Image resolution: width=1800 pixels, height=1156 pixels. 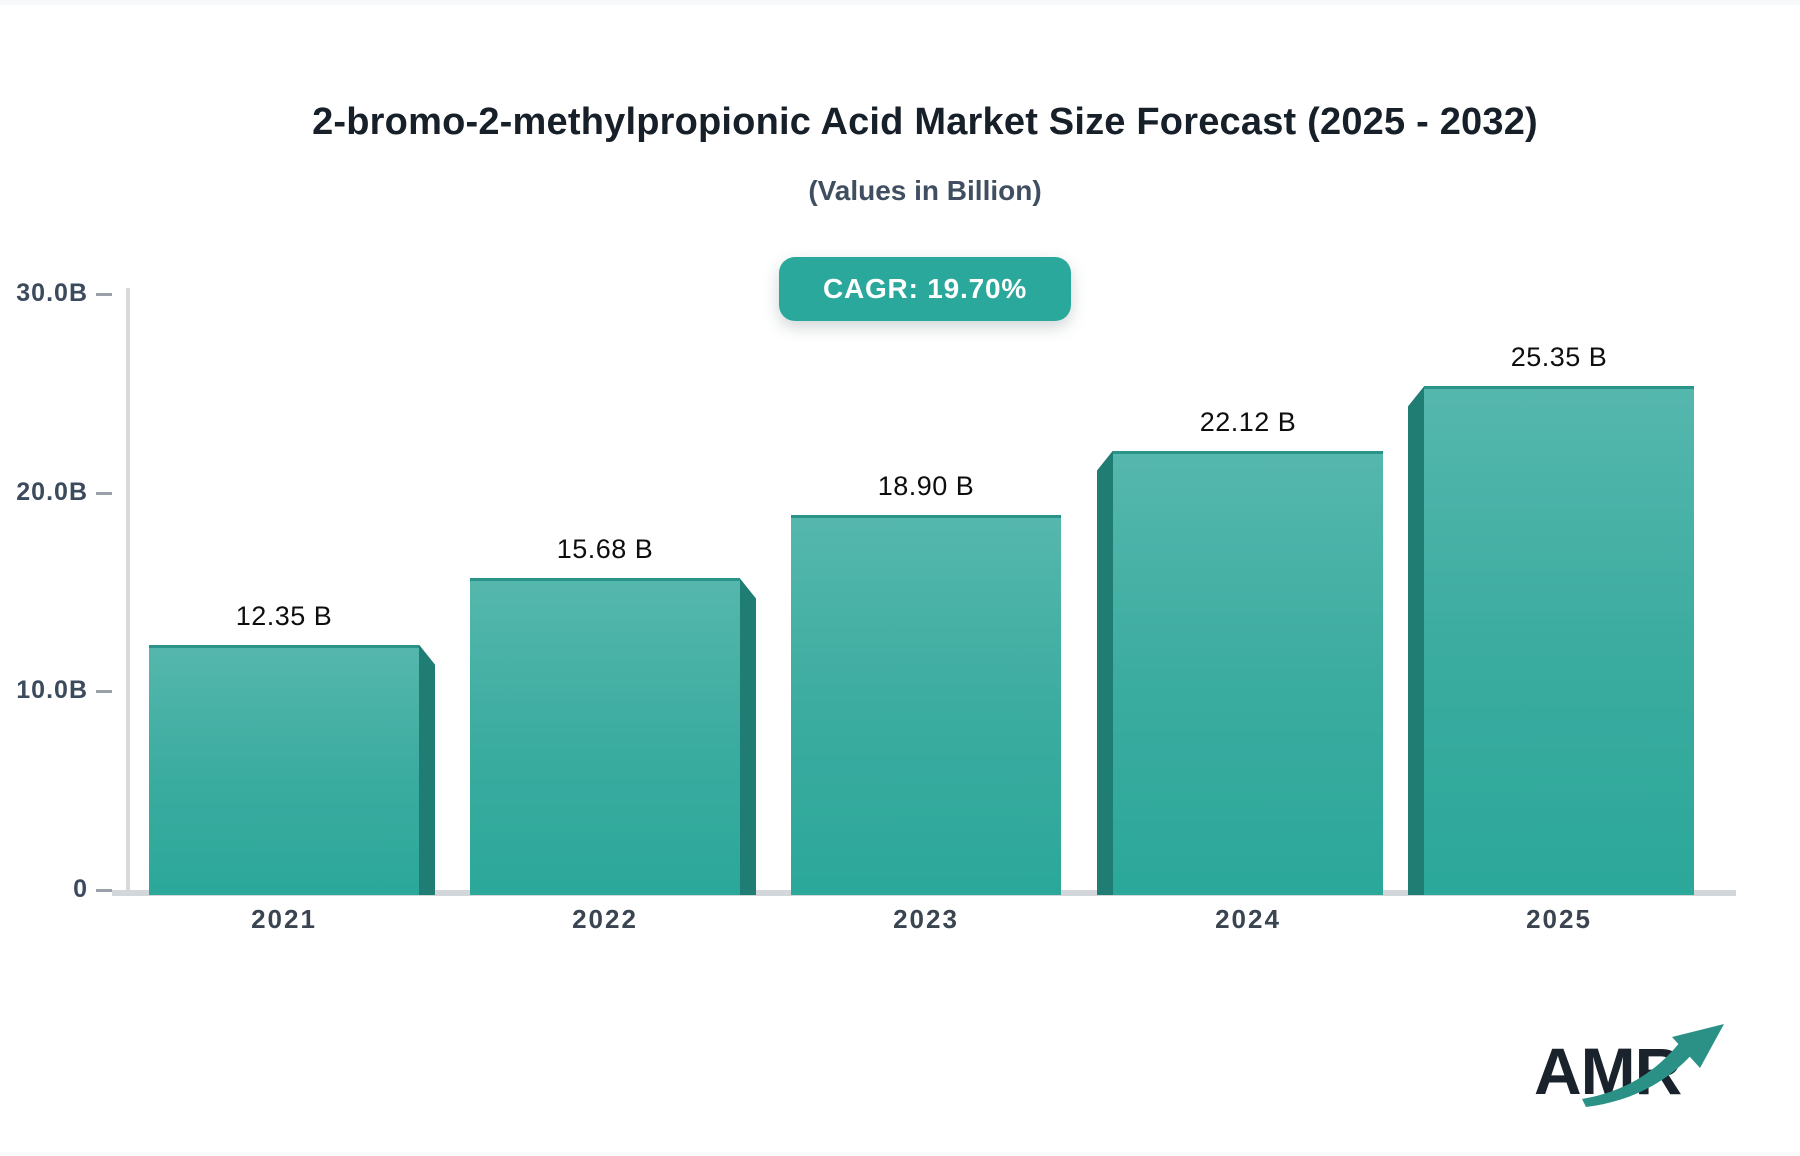 I want to click on y-axis-tick-label: 10.0B, so click(x=52, y=690).